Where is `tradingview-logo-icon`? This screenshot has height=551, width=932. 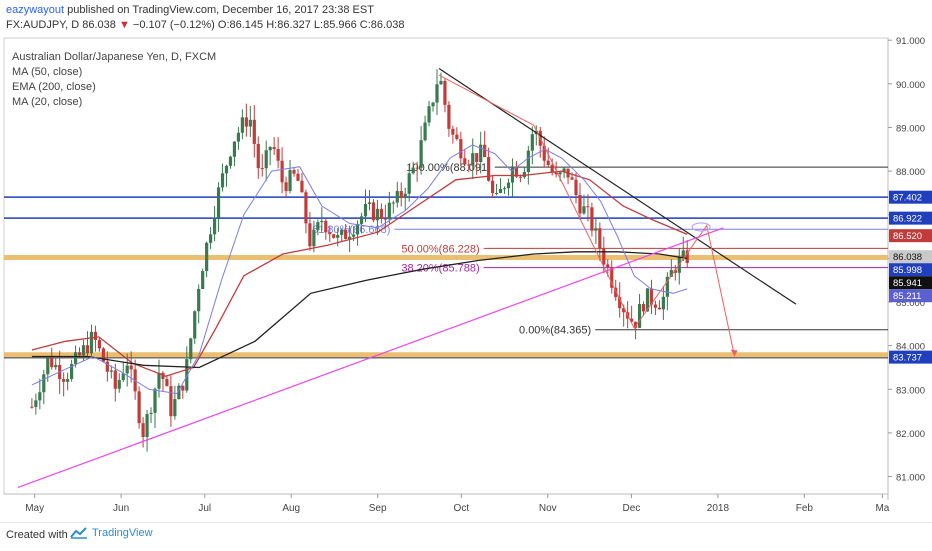 tradingview-logo-icon is located at coordinates (78, 533).